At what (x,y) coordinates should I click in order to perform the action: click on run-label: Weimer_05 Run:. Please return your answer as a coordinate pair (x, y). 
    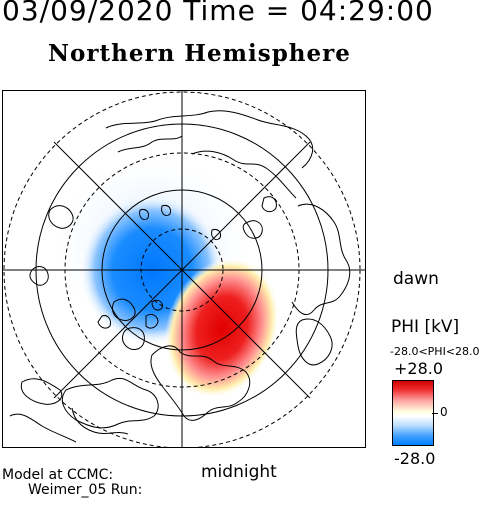
    Looking at the image, I should click on (85, 490).